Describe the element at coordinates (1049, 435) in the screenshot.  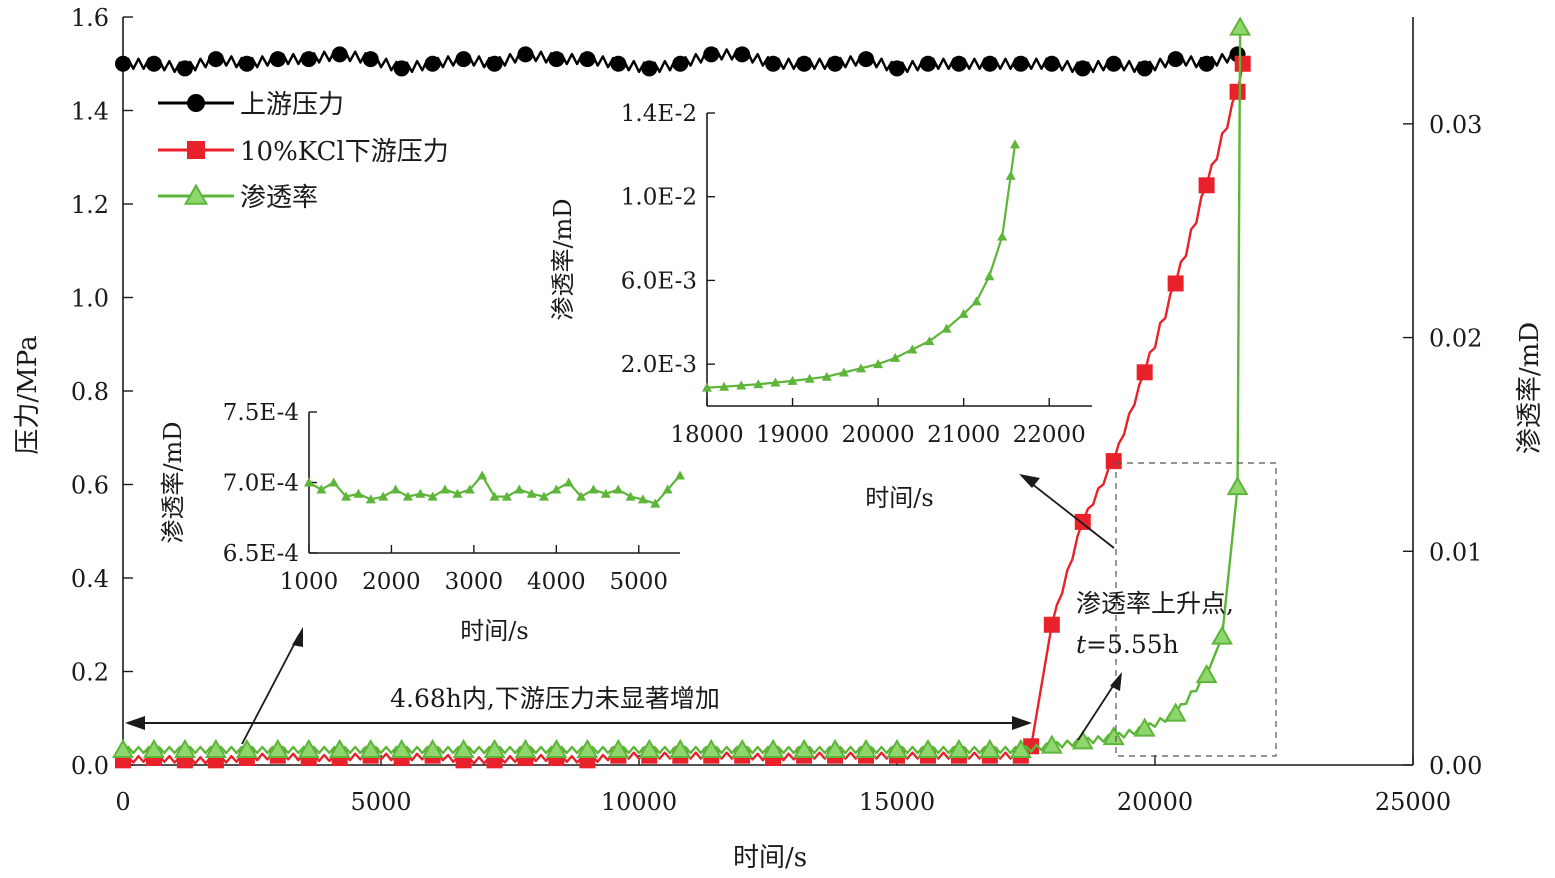
I see `inset-x-tick-label: 22000` at that location.